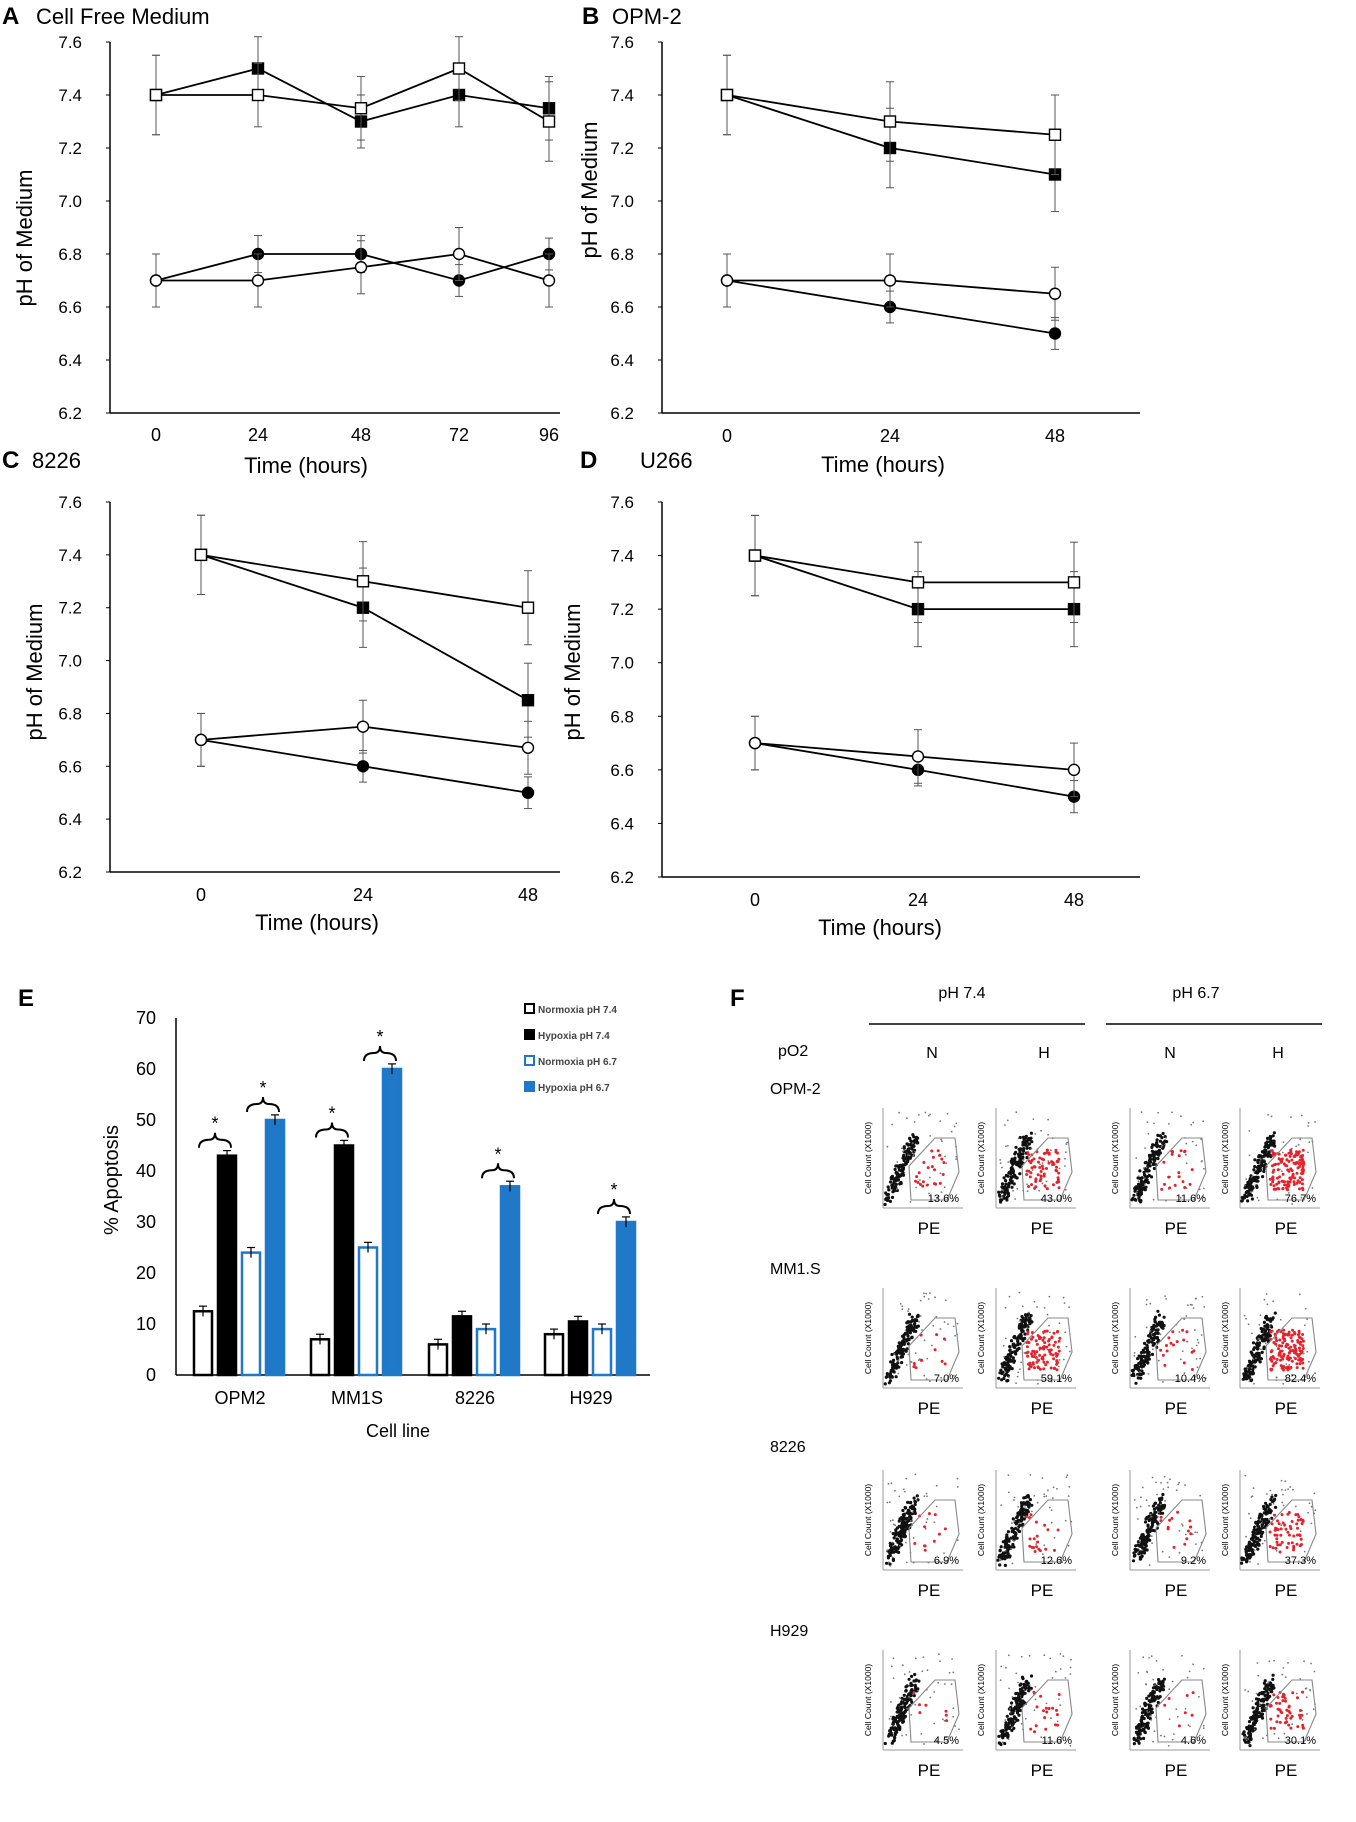  I want to click on flow-plot-x-label: PE, so click(1042, 1228).